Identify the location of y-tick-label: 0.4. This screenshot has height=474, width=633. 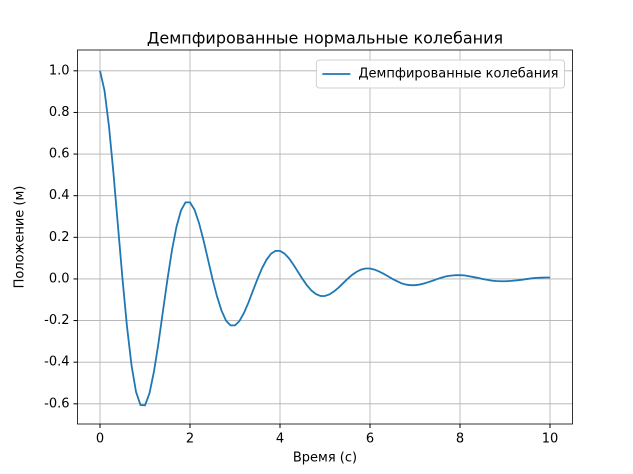
(59, 195).